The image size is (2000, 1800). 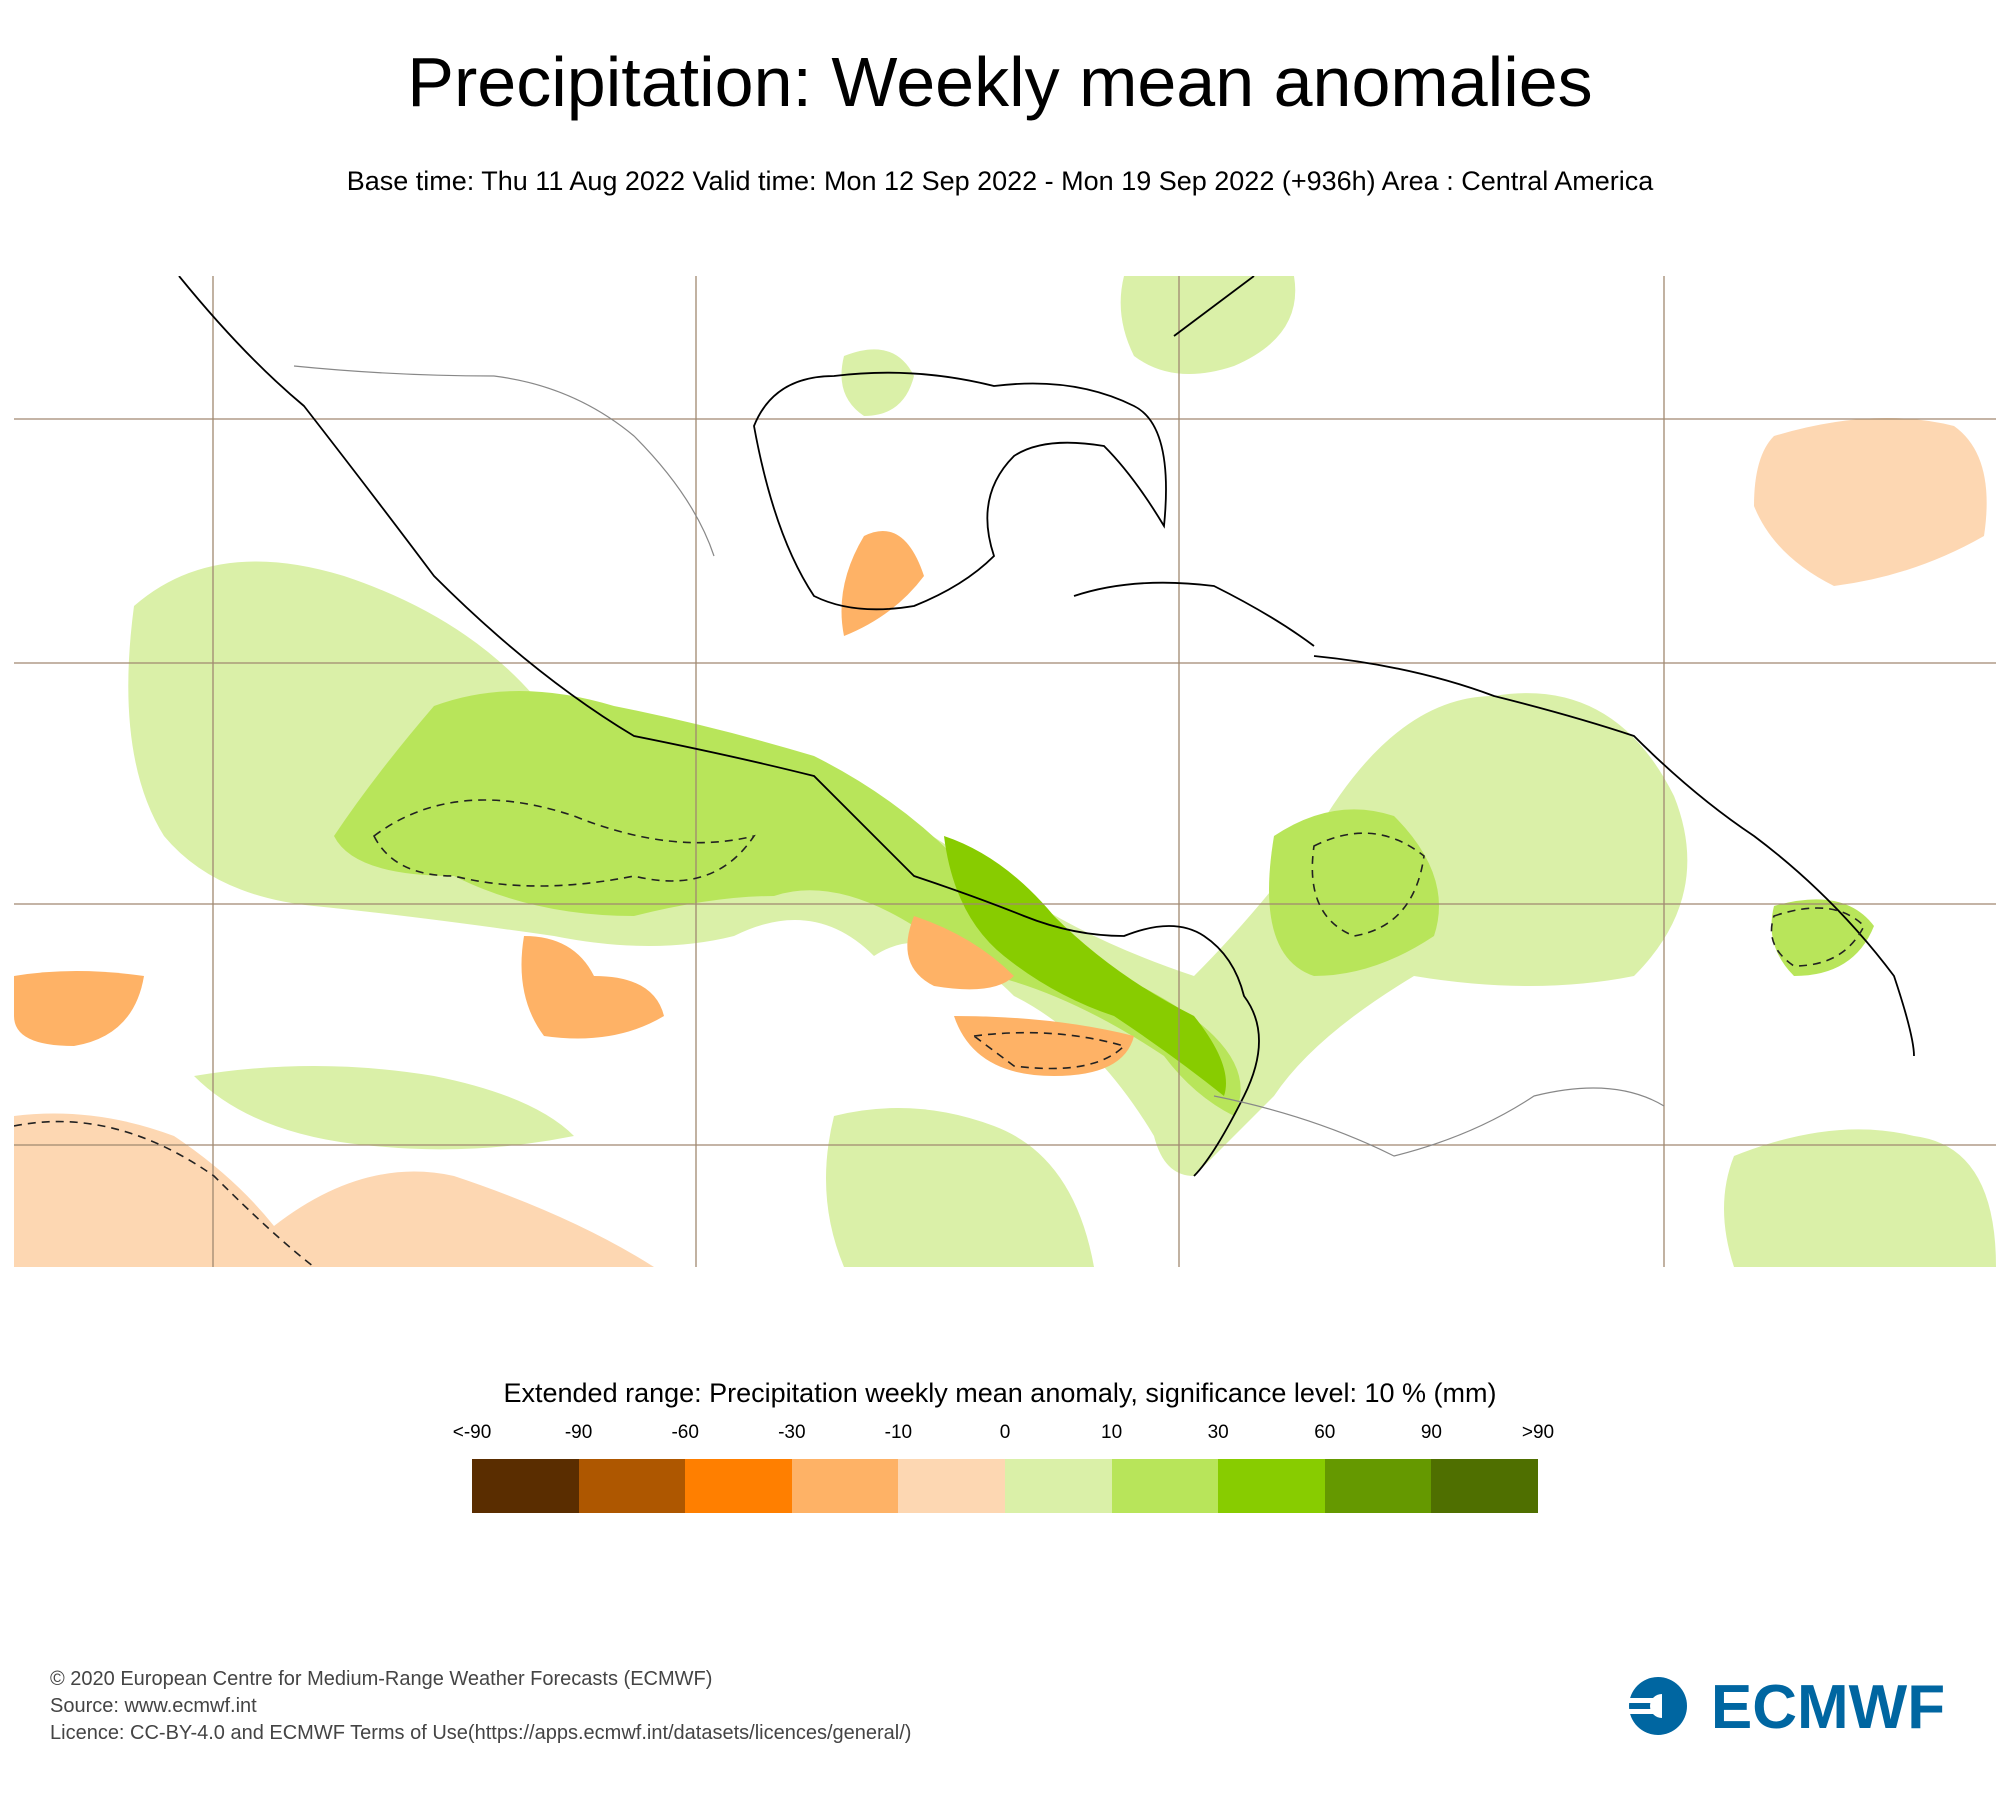 I want to click on ecmwf-logo: ECMWF, so click(x=1786, y=1706).